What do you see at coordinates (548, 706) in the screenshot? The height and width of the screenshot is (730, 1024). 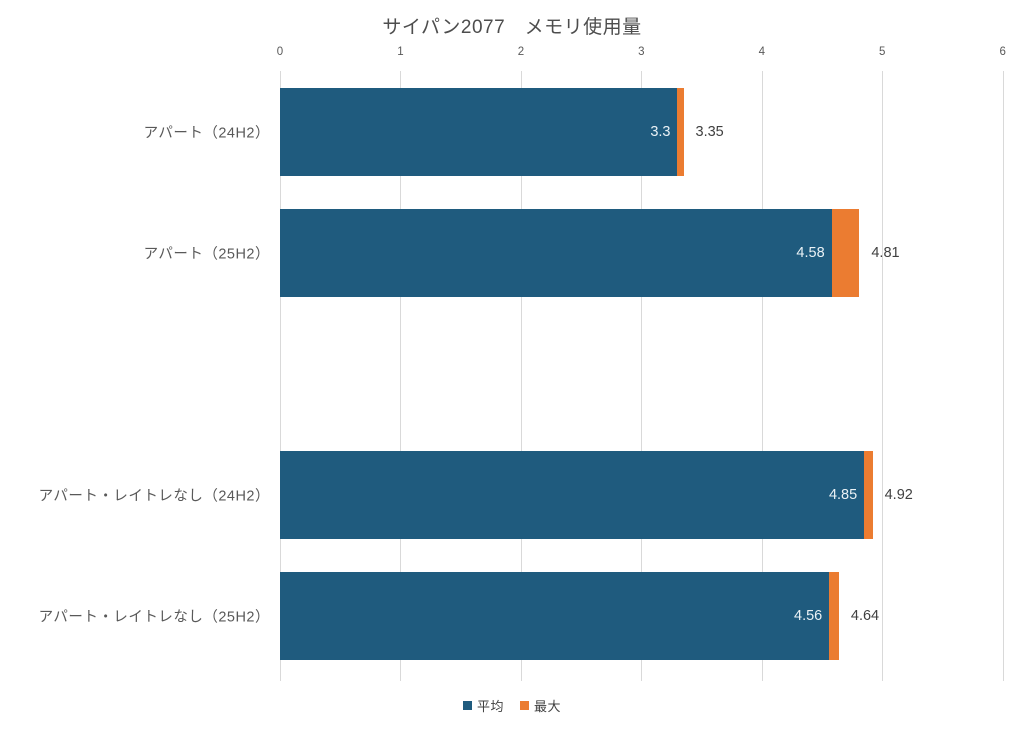 I see `legend-label: 最大` at bounding box center [548, 706].